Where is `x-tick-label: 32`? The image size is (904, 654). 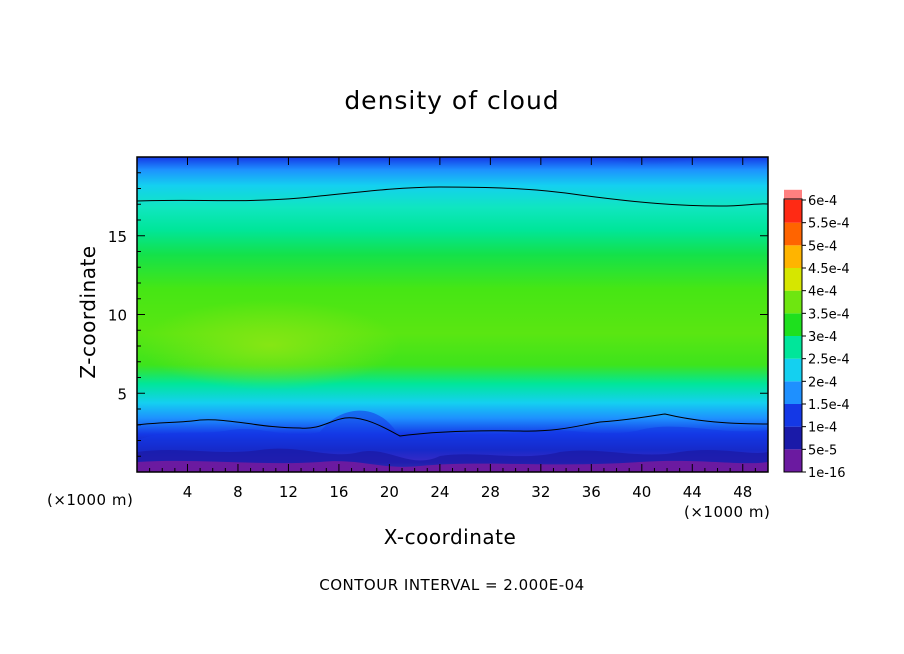 x-tick-label: 32 is located at coordinates (540, 492).